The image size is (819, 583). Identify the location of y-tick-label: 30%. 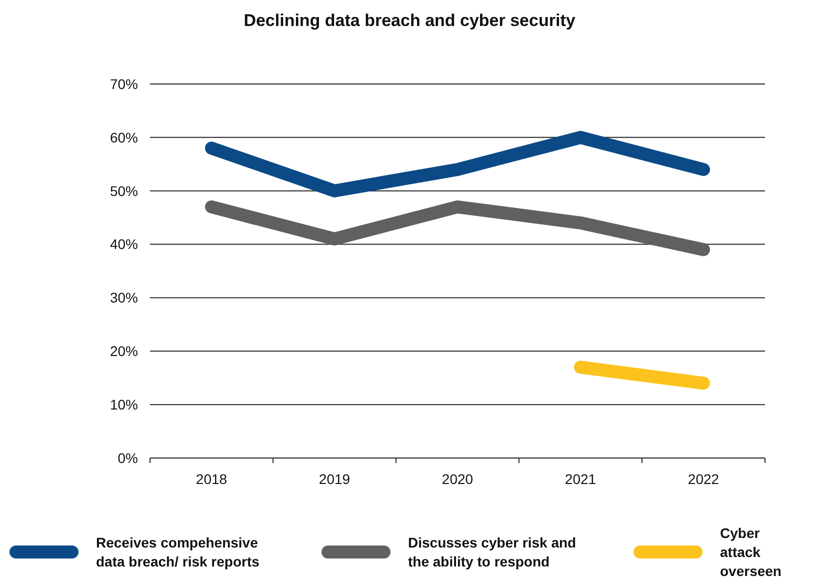
(124, 298).